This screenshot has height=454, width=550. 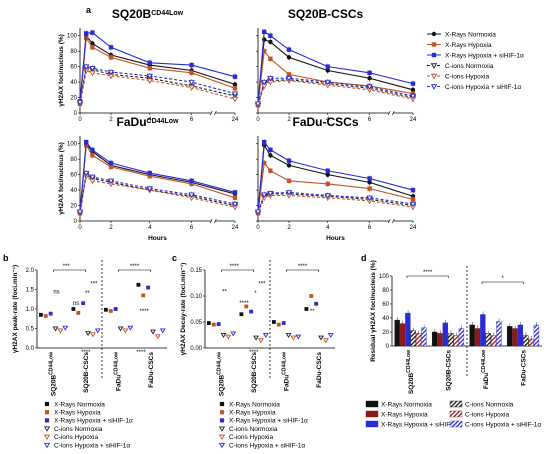 What do you see at coordinates (192, 120) in the screenshot?
I see `x-tick-label: 6` at bounding box center [192, 120].